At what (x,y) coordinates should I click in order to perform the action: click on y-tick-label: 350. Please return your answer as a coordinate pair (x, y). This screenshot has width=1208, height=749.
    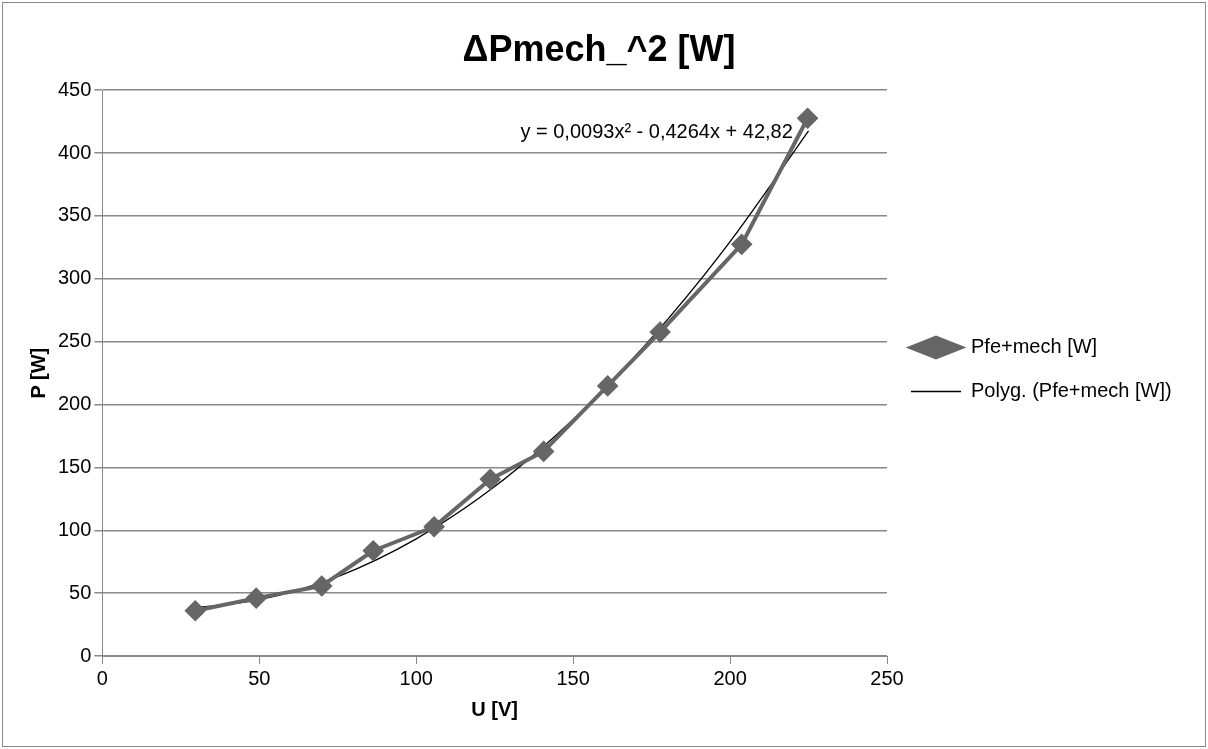
    Looking at the image, I should click on (74, 214).